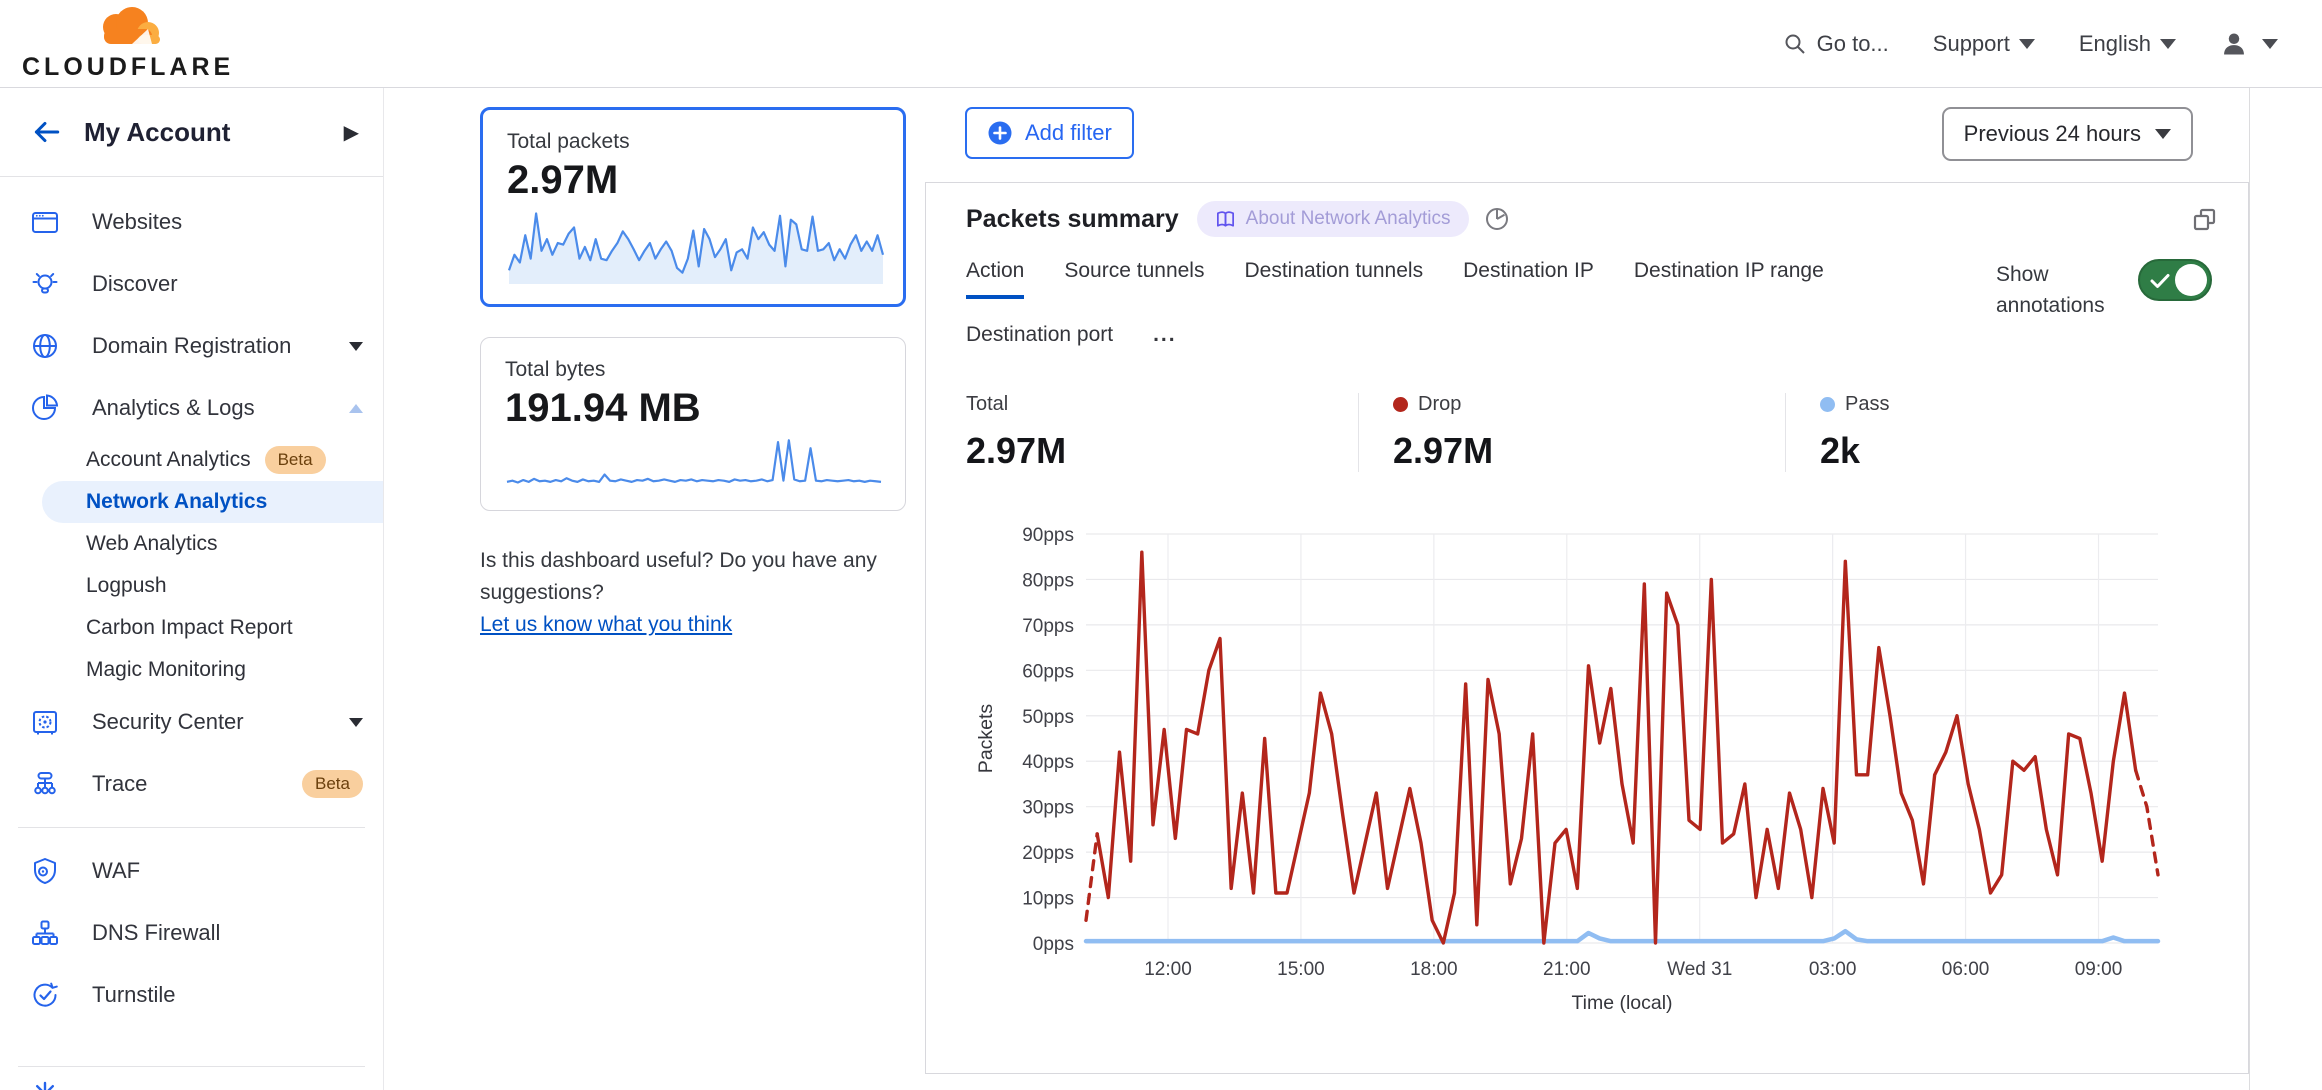 This screenshot has width=2322, height=1090. I want to click on chevron-up-icon, so click(356, 408).